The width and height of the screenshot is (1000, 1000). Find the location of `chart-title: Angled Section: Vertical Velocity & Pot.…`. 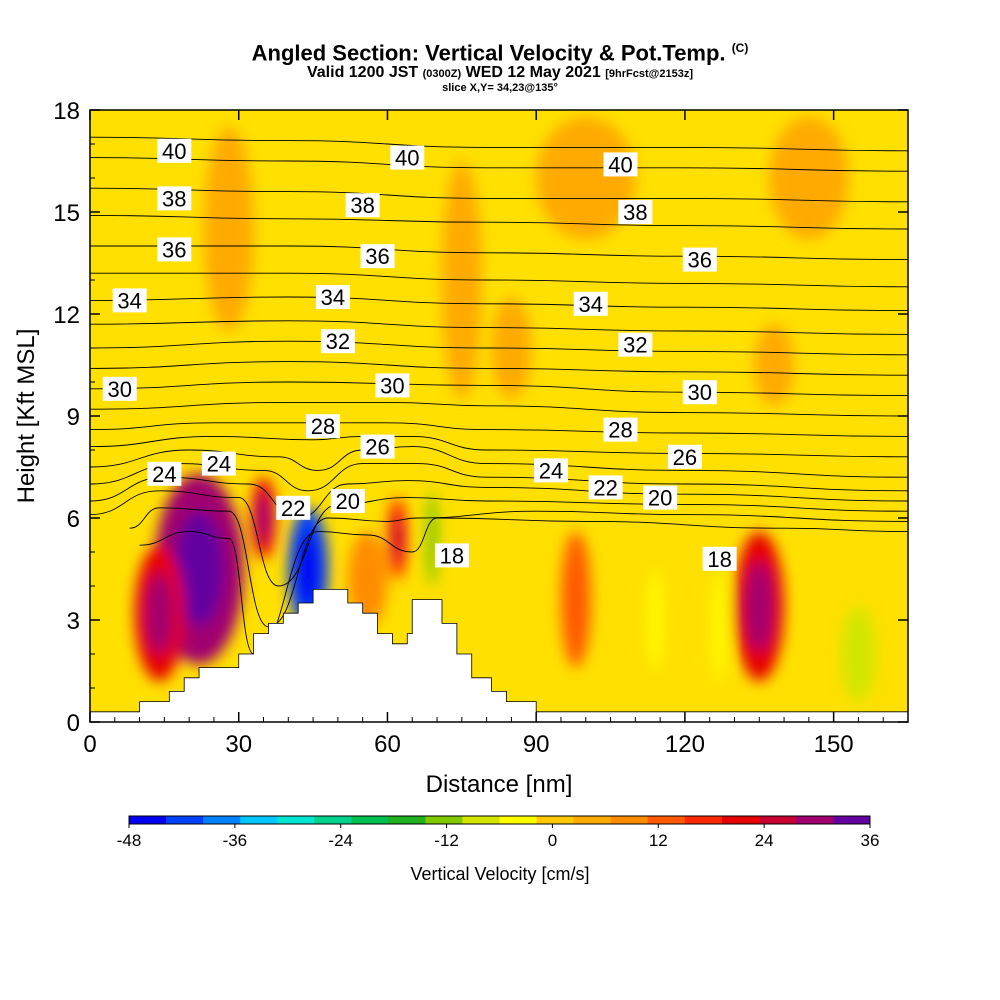

chart-title: Angled Section: Vertical Velocity & Pot.… is located at coordinates (500, 50).